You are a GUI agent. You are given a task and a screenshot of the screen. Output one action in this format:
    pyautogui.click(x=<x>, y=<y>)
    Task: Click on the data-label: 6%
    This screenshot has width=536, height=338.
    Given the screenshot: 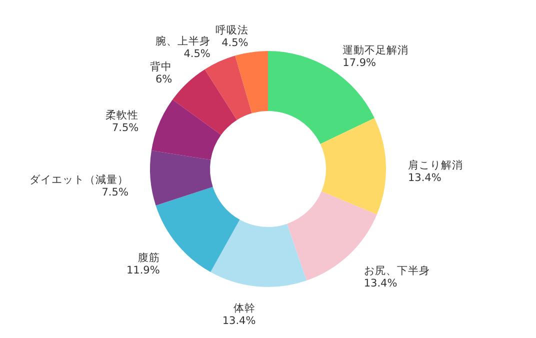 What is the action you would take?
    pyautogui.click(x=163, y=79)
    